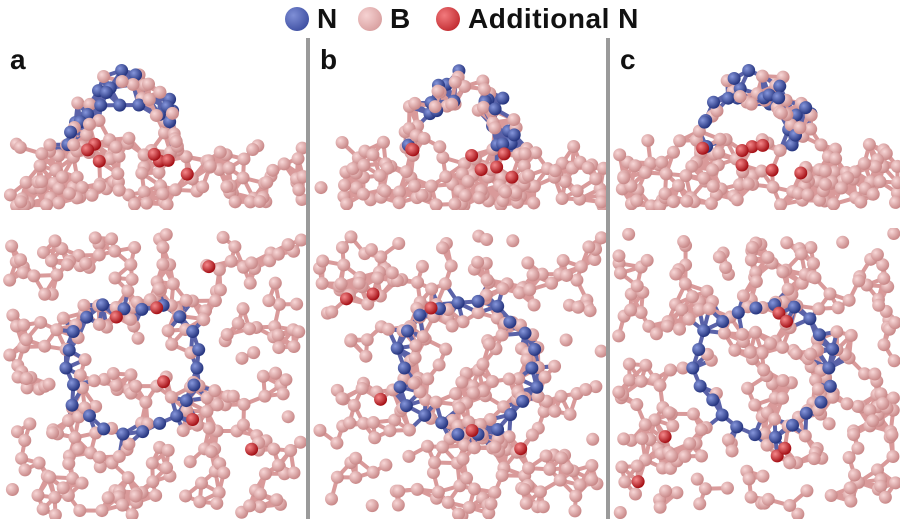  Describe the element at coordinates (628, 59) in the screenshot. I see `panel-letter-c: c` at that location.